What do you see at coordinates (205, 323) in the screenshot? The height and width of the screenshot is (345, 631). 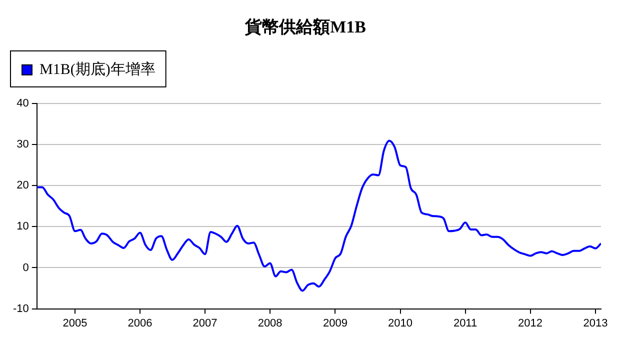 I see `x-tick-label: 2007` at bounding box center [205, 323].